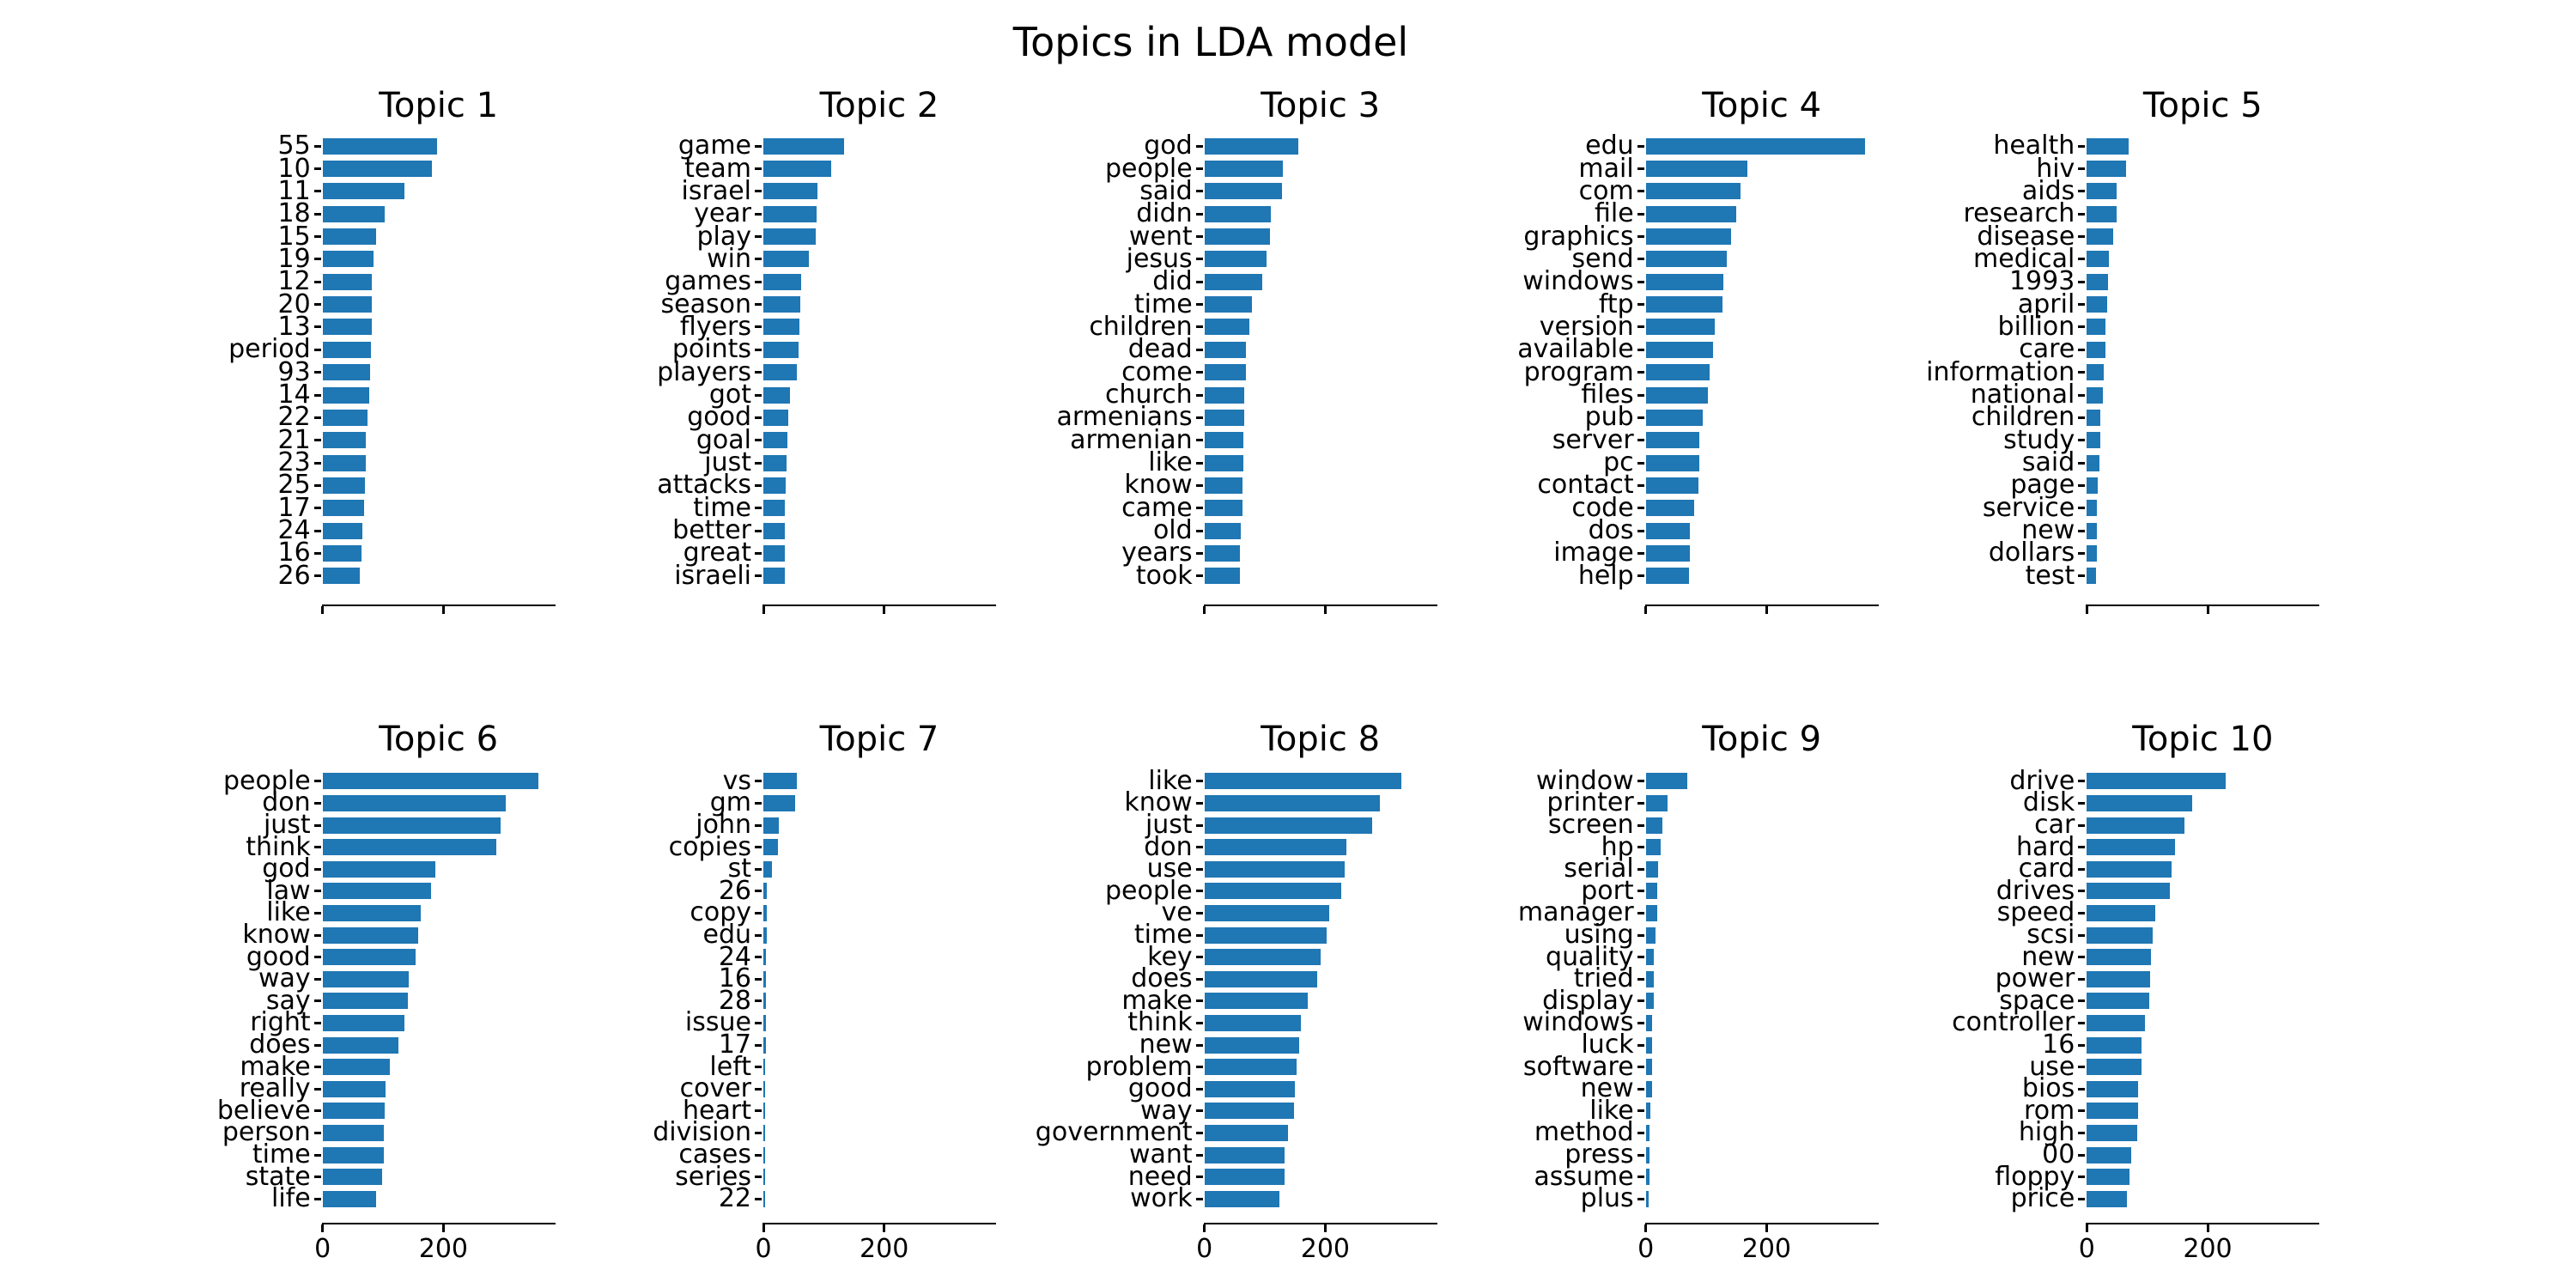  Describe the element at coordinates (2048, 530) in the screenshot. I see `word-label: new` at that location.